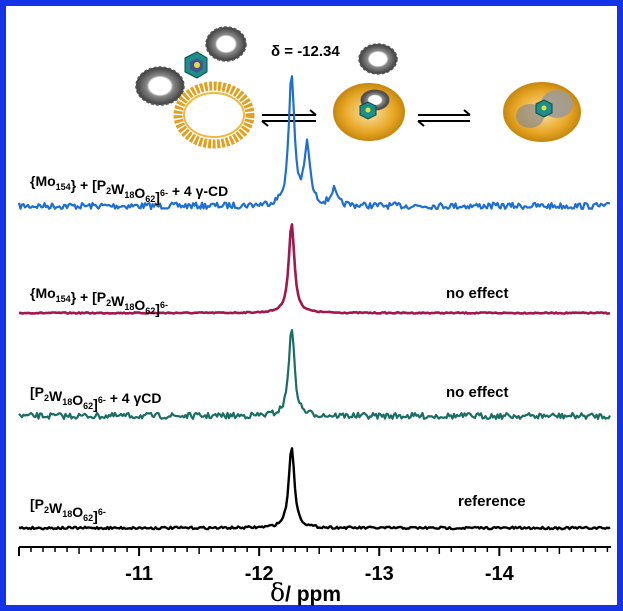 Image resolution: width=623 pixels, height=611 pixels. What do you see at coordinates (379, 574) in the screenshot?
I see `tick-label: -13` at bounding box center [379, 574].